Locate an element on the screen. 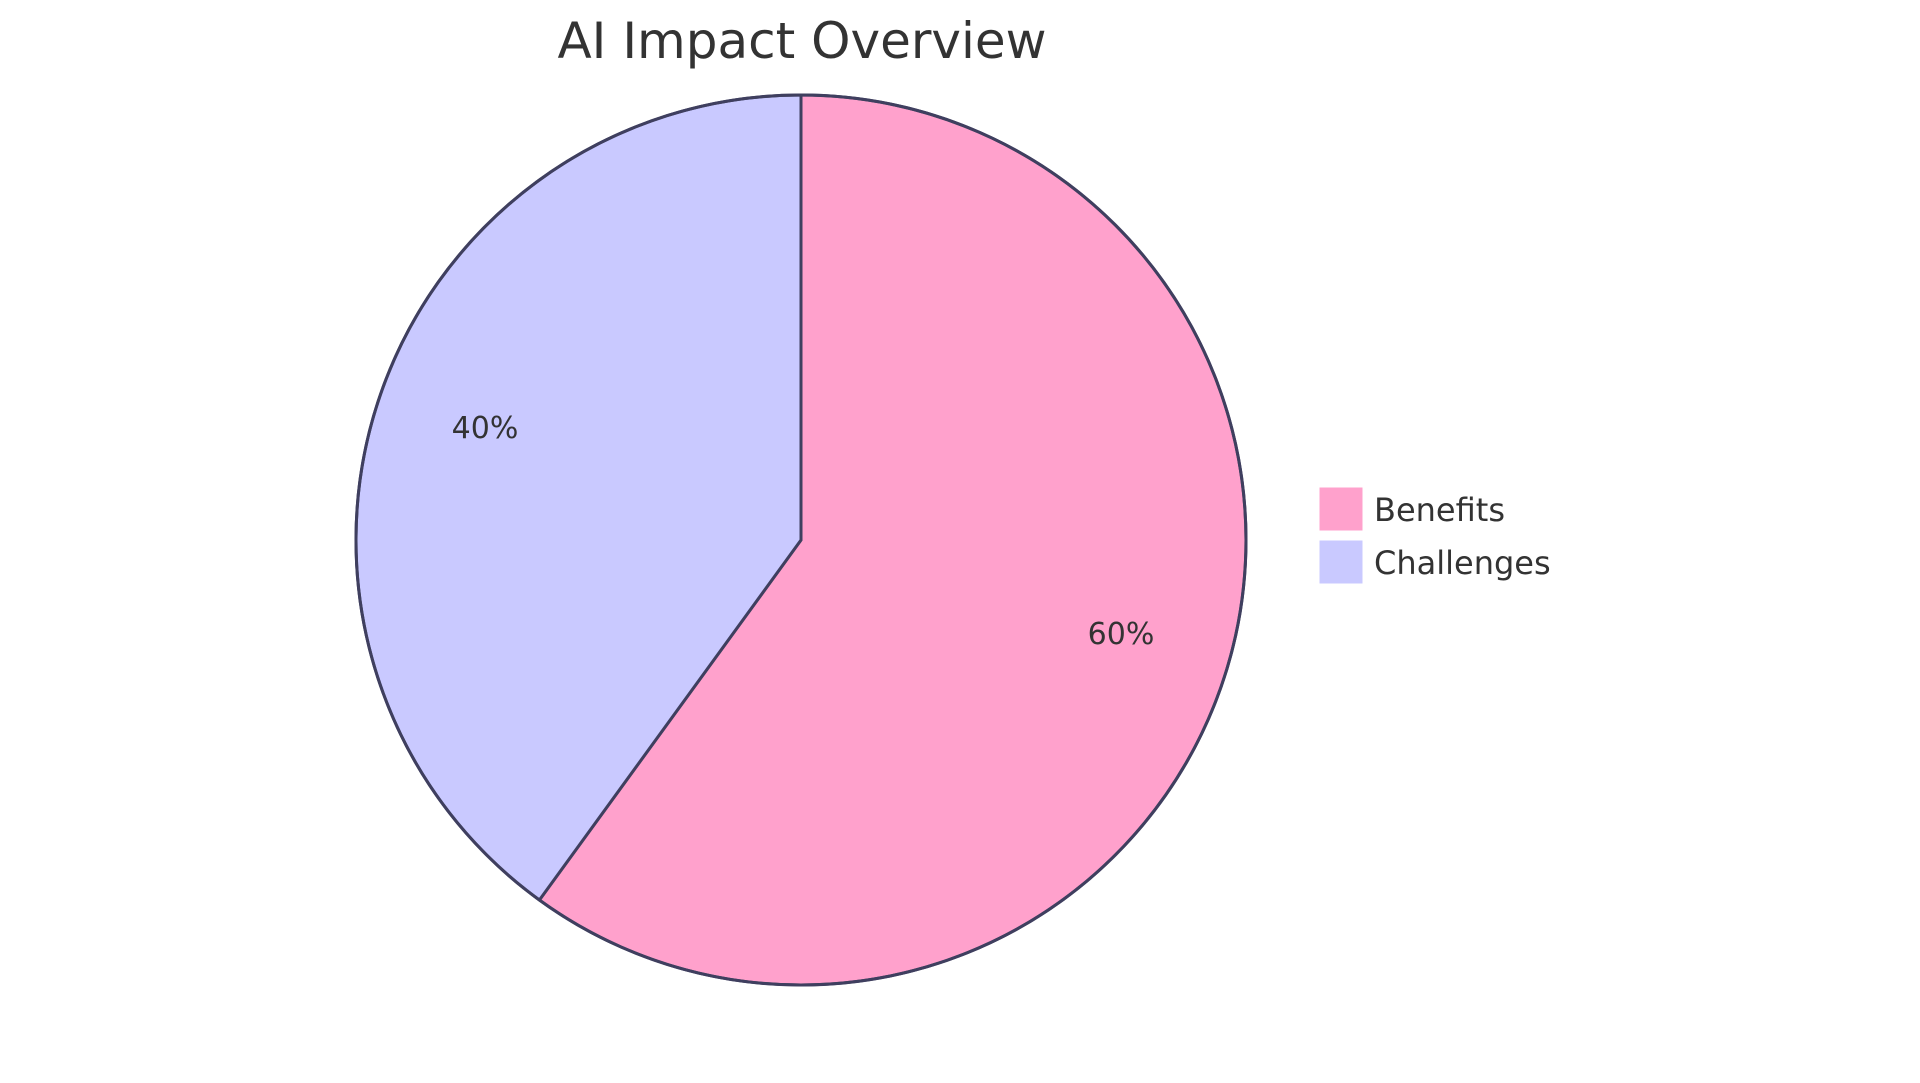  legend-item-benefits: Benefits is located at coordinates (1411, 509).